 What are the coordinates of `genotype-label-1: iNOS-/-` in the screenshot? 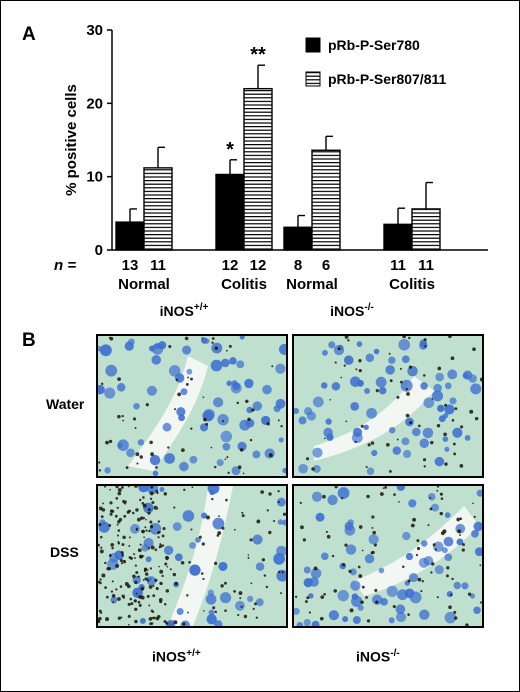 It's located at (352, 310).